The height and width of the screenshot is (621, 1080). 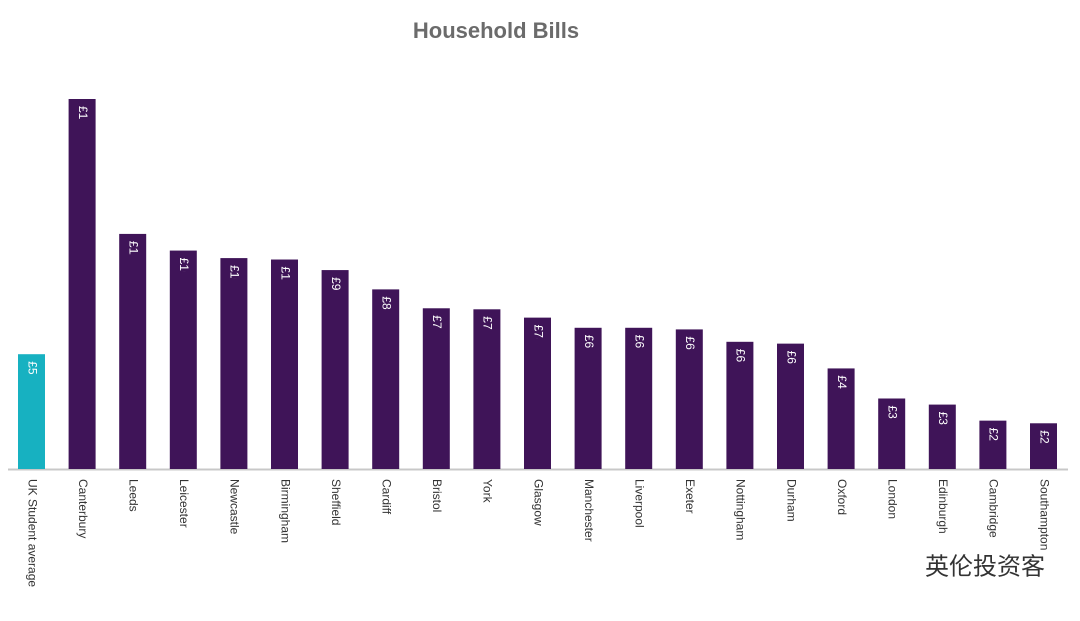 What do you see at coordinates (943, 506) in the screenshot?
I see `x-tick-label: Edinburgh` at bounding box center [943, 506].